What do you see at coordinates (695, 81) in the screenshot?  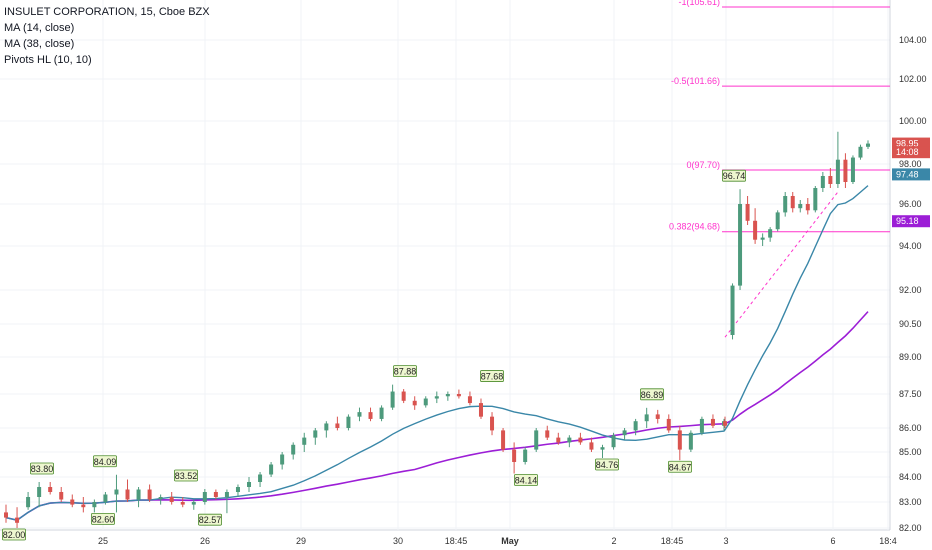 I see `fib-label: -0.5(101.66)` at bounding box center [695, 81].